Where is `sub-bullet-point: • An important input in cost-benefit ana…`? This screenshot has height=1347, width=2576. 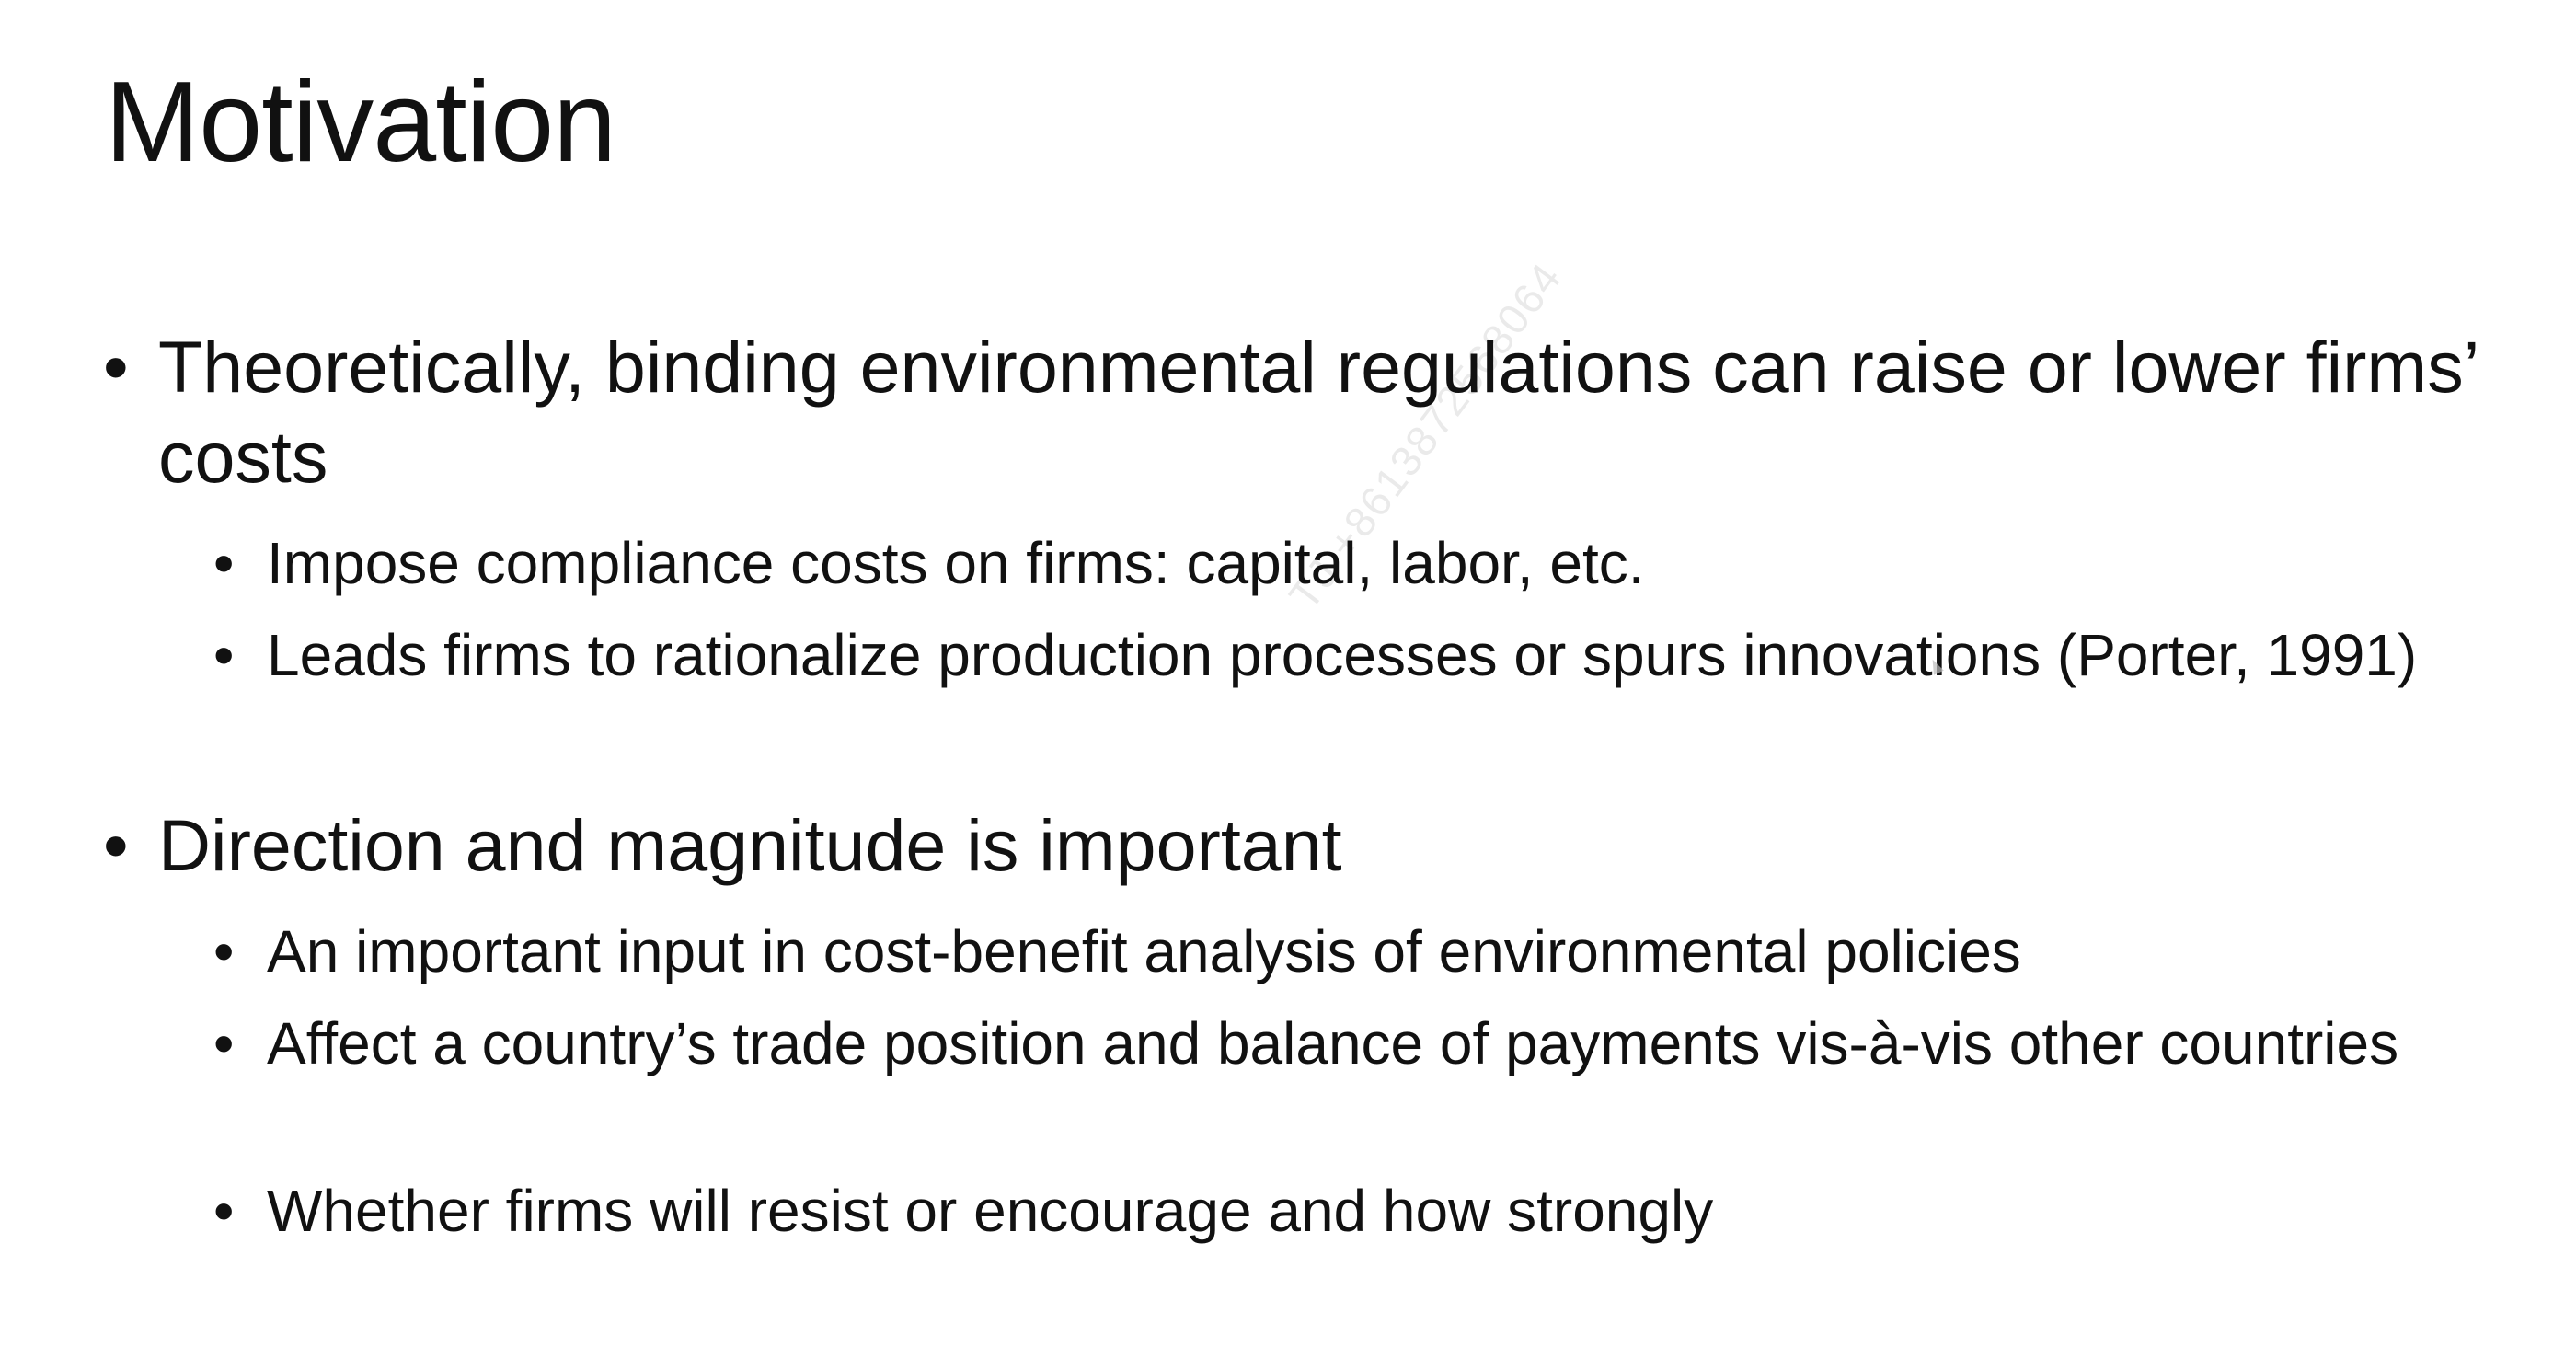 sub-bullet-point: • An important input in cost-benefit ana… is located at coordinates (1362, 951).